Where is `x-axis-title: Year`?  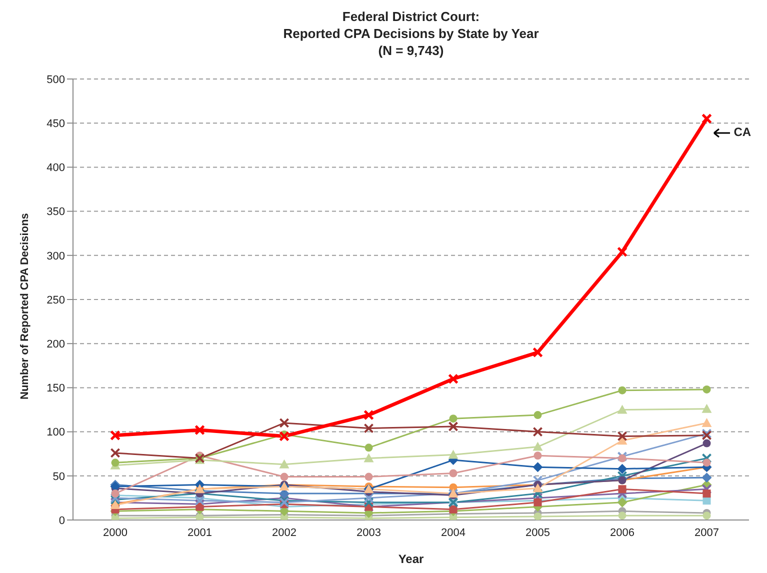 x-axis-title: Year is located at coordinates (411, 559).